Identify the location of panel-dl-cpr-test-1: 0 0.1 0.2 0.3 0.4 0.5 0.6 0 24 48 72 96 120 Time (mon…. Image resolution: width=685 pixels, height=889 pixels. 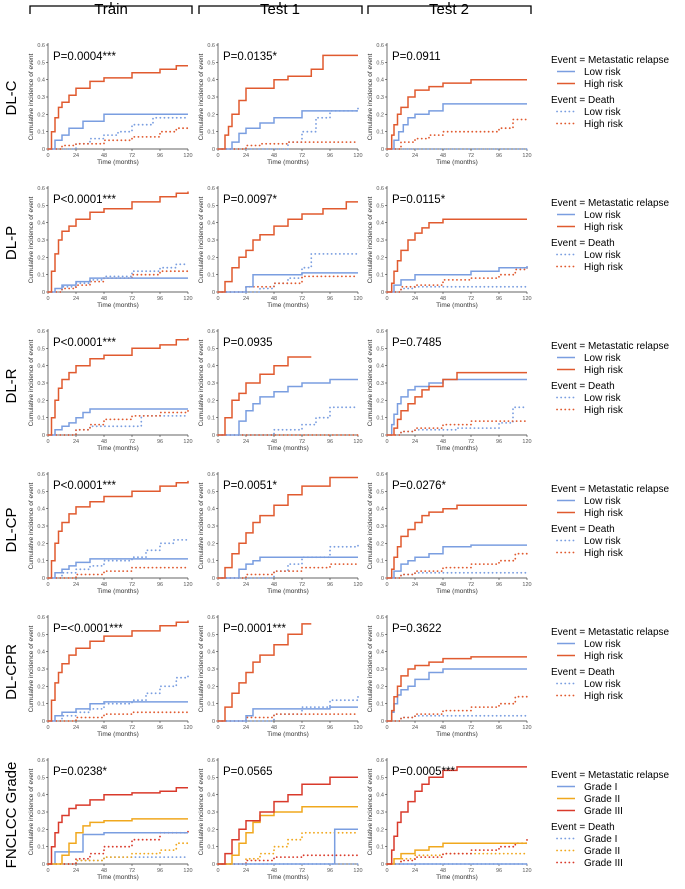
(280, 676).